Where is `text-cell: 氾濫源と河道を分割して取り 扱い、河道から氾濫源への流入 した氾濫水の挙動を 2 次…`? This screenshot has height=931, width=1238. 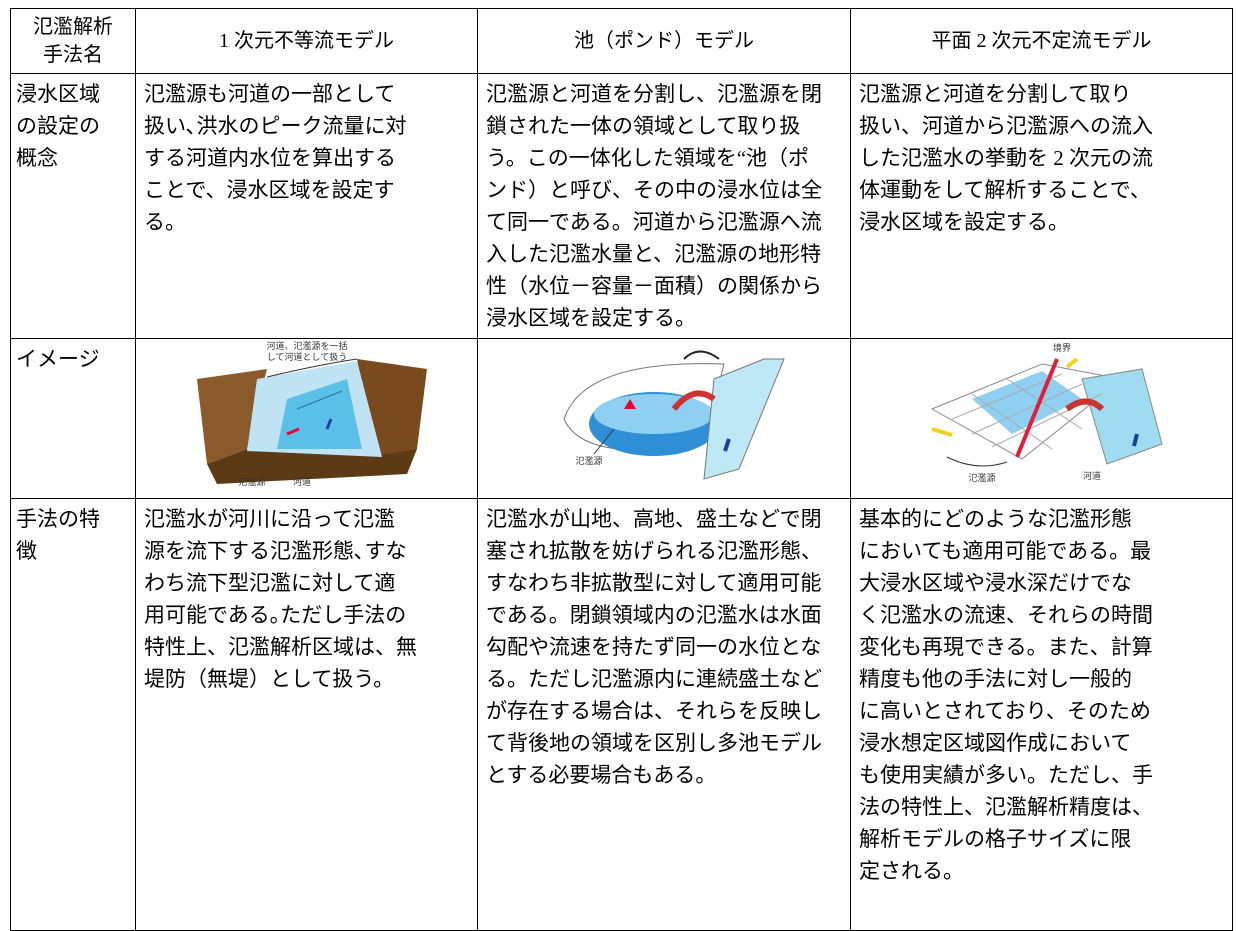
text-cell: 氾濫源と河道を分割して取り 扱い、河道から氾濫源への流入 した氾濫水の挙動を 2 次… is located at coordinates (1041, 206).